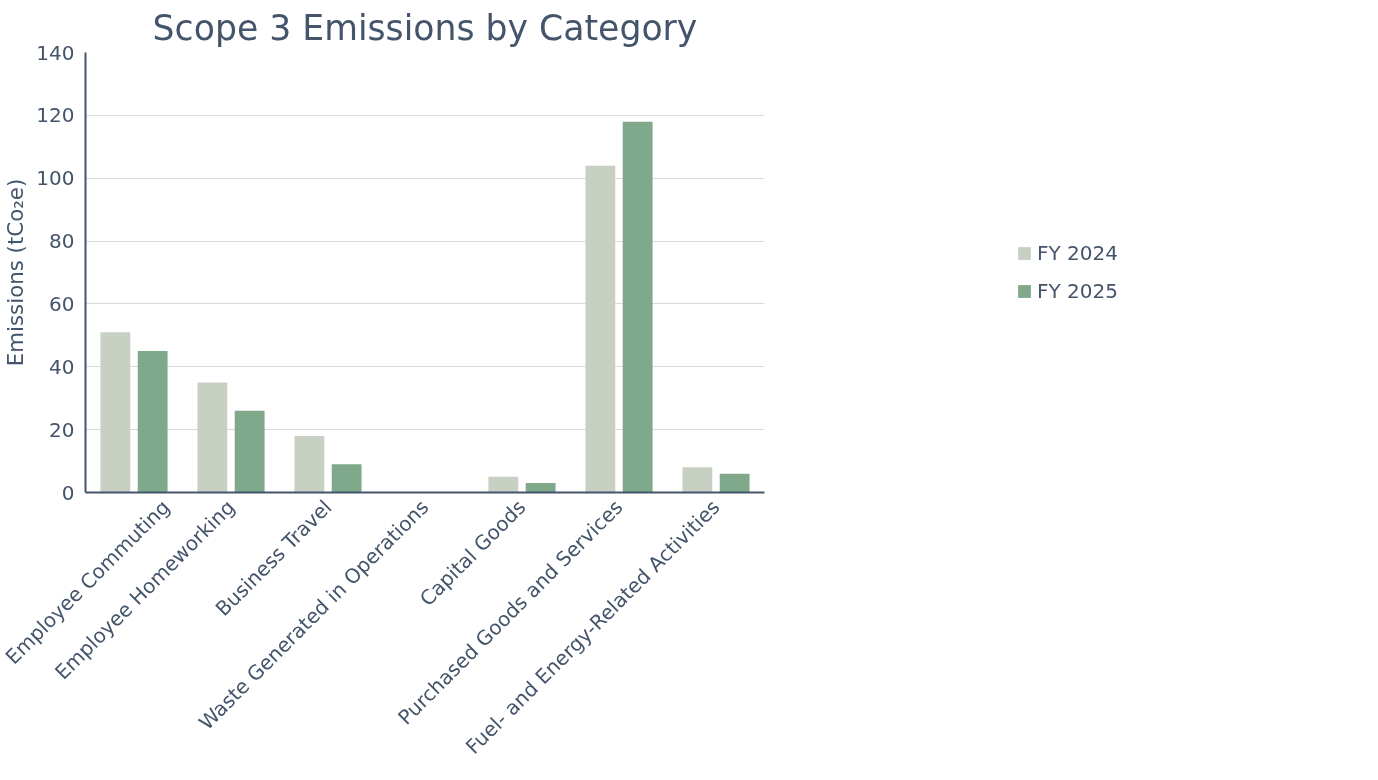 This screenshot has height=780, width=1378. I want to click on chart-title: Scope 3 Emissions by Category, so click(425, 27).